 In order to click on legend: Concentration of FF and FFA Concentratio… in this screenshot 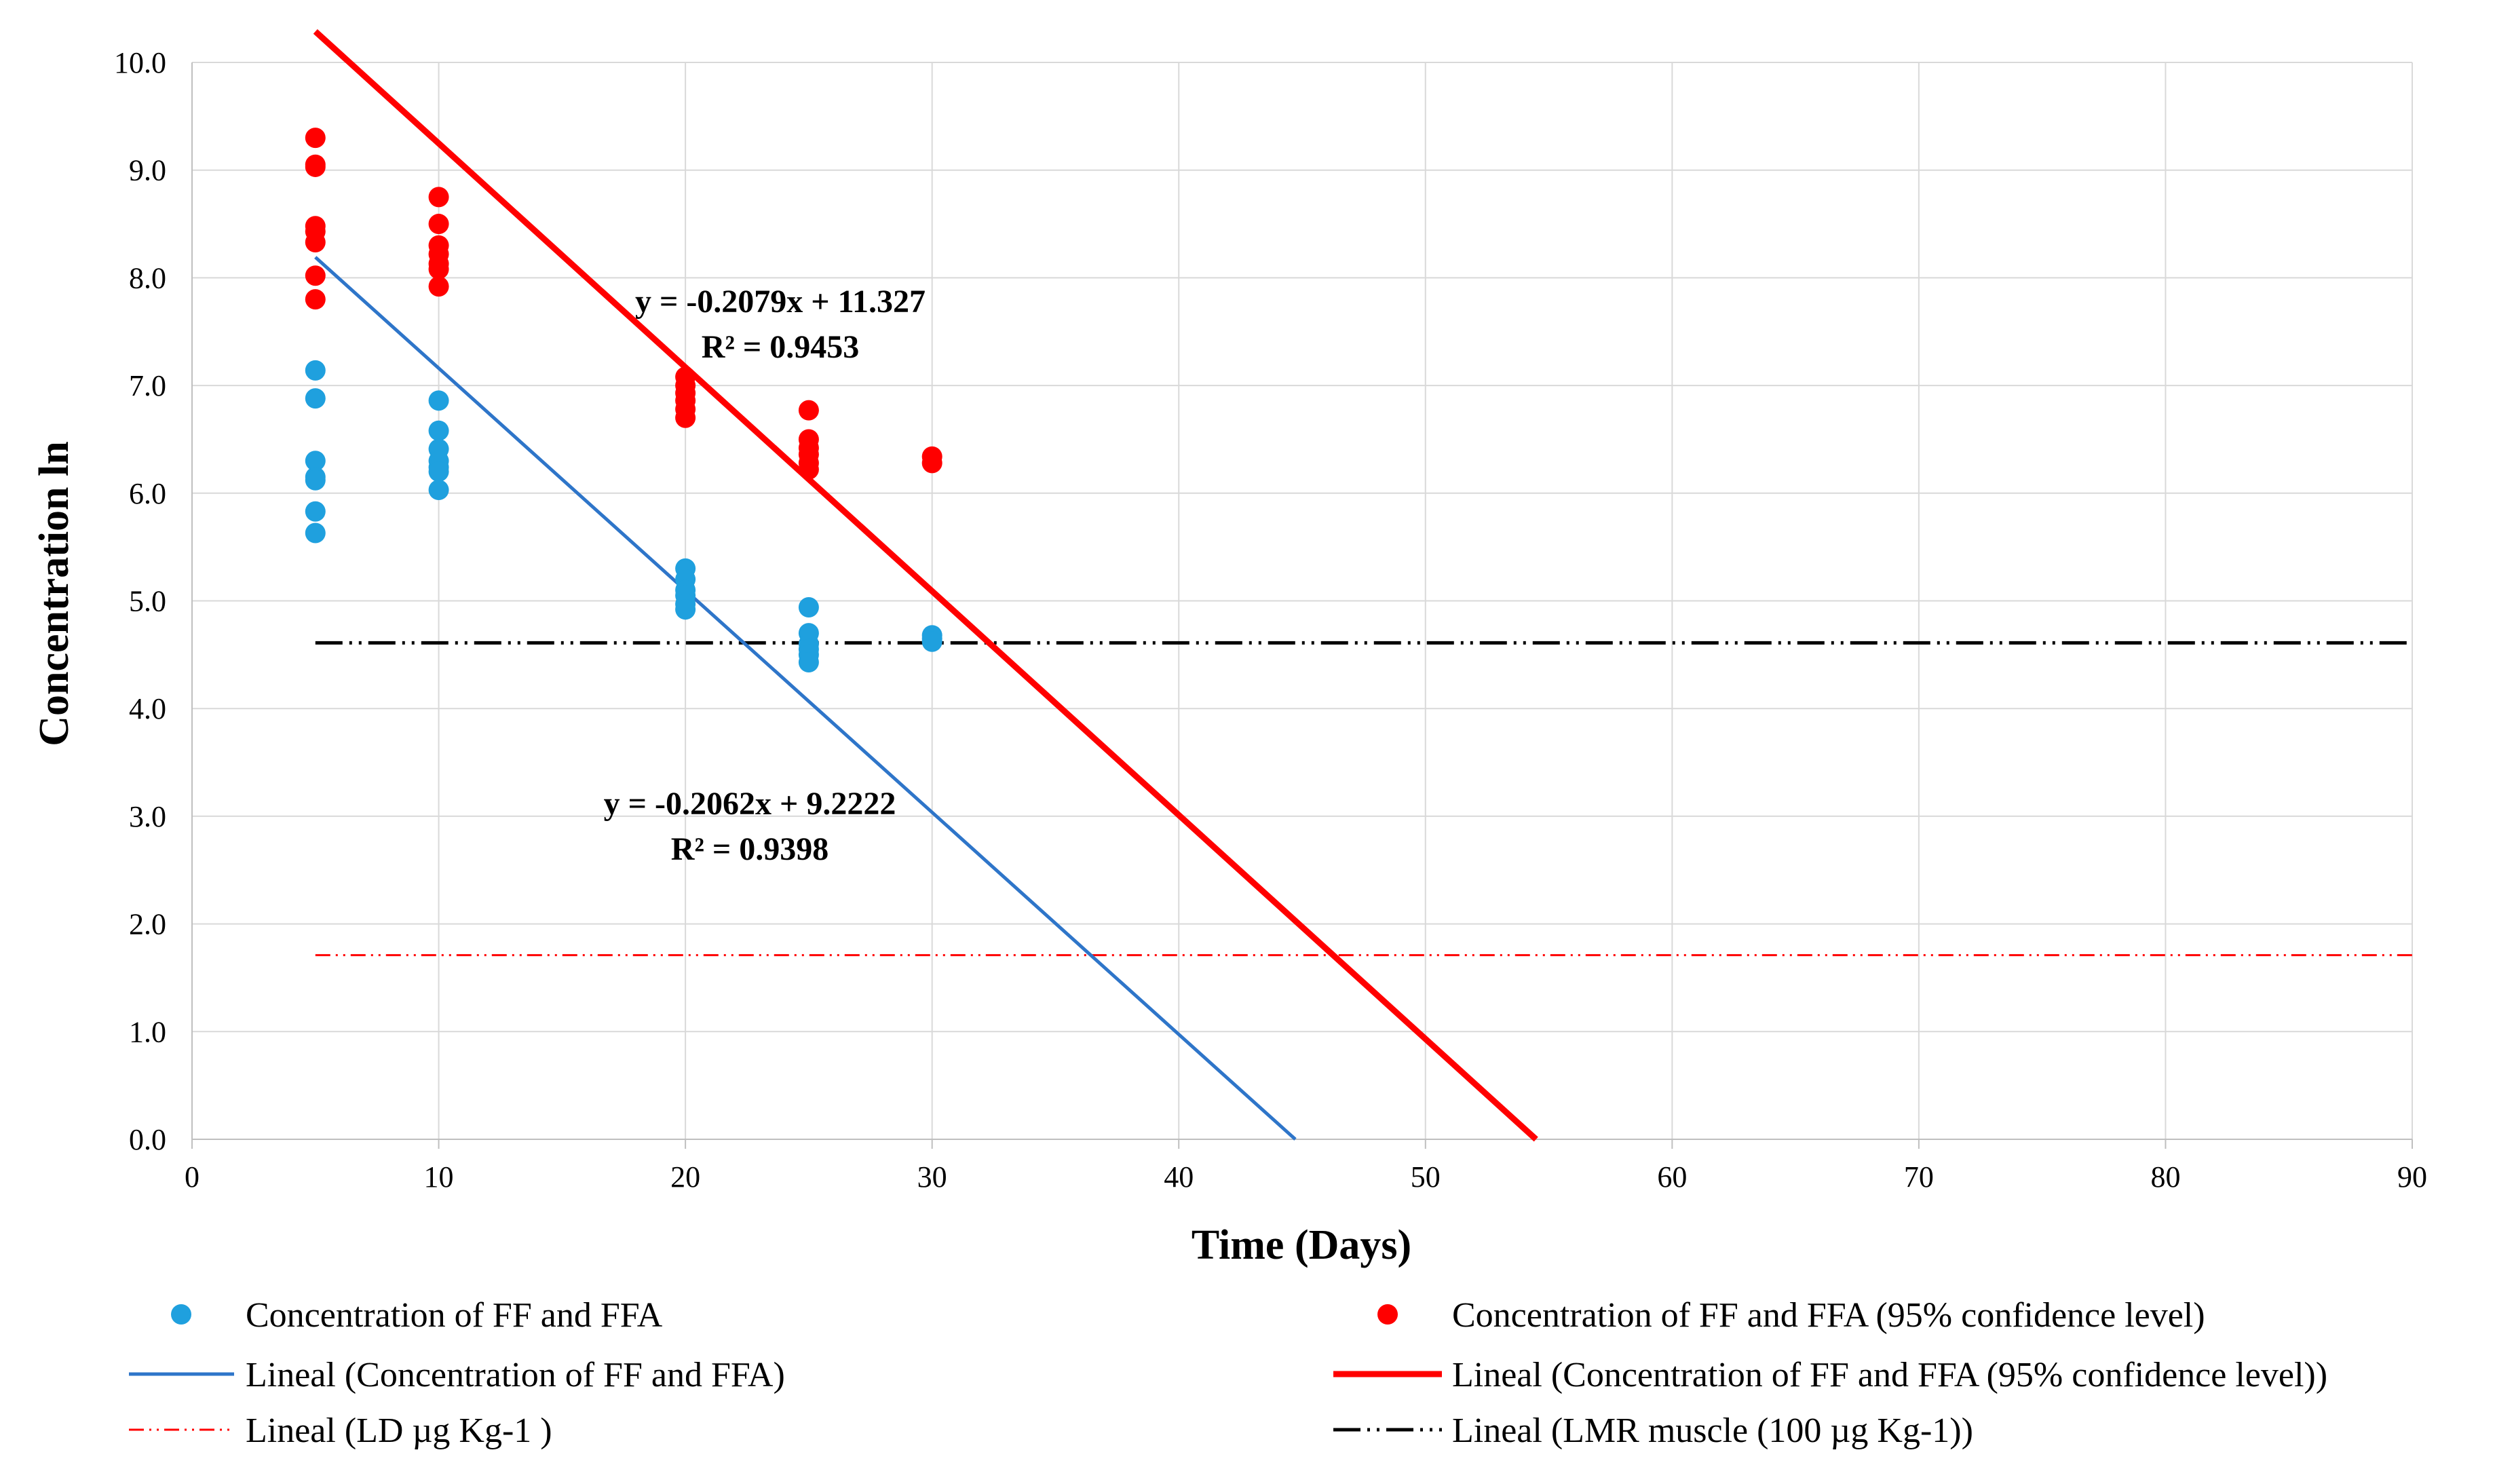, I will do `click(1228, 1373)`.